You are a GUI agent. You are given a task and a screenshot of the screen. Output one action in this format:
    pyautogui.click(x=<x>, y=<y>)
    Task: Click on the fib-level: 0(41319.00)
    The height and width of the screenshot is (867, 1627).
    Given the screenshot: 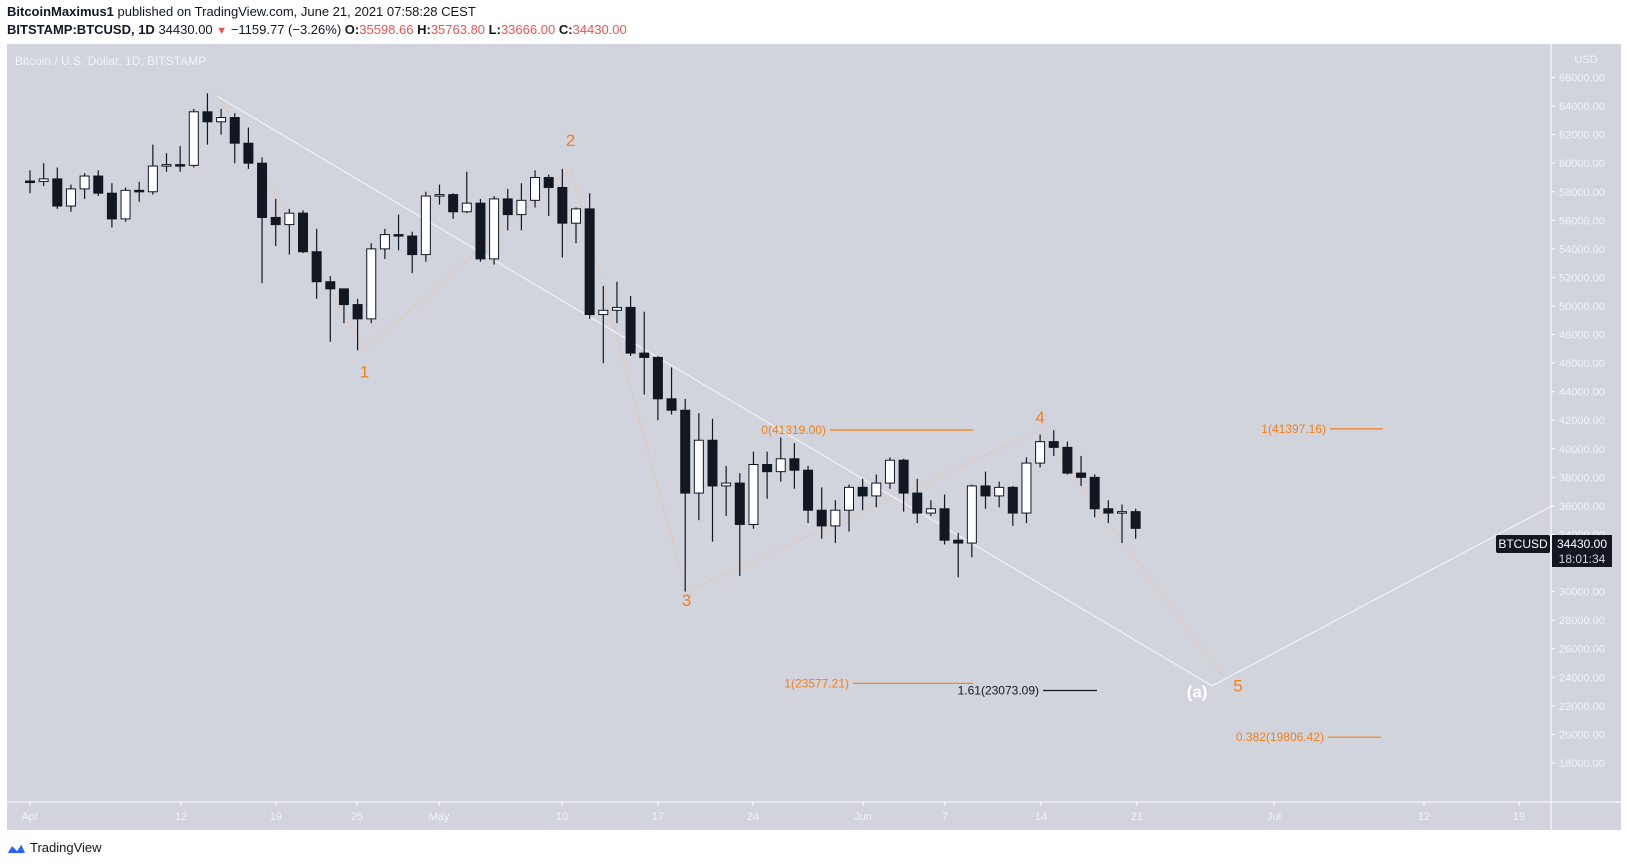 What is the action you would take?
    pyautogui.click(x=867, y=430)
    